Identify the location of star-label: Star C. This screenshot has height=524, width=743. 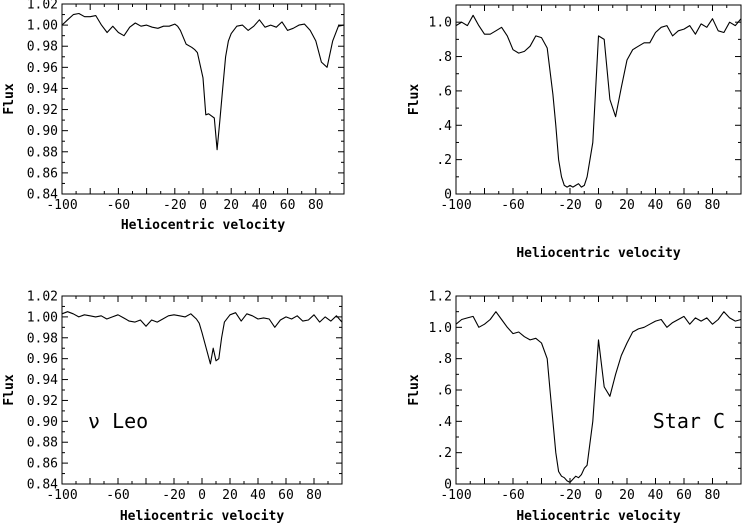
(689, 421).